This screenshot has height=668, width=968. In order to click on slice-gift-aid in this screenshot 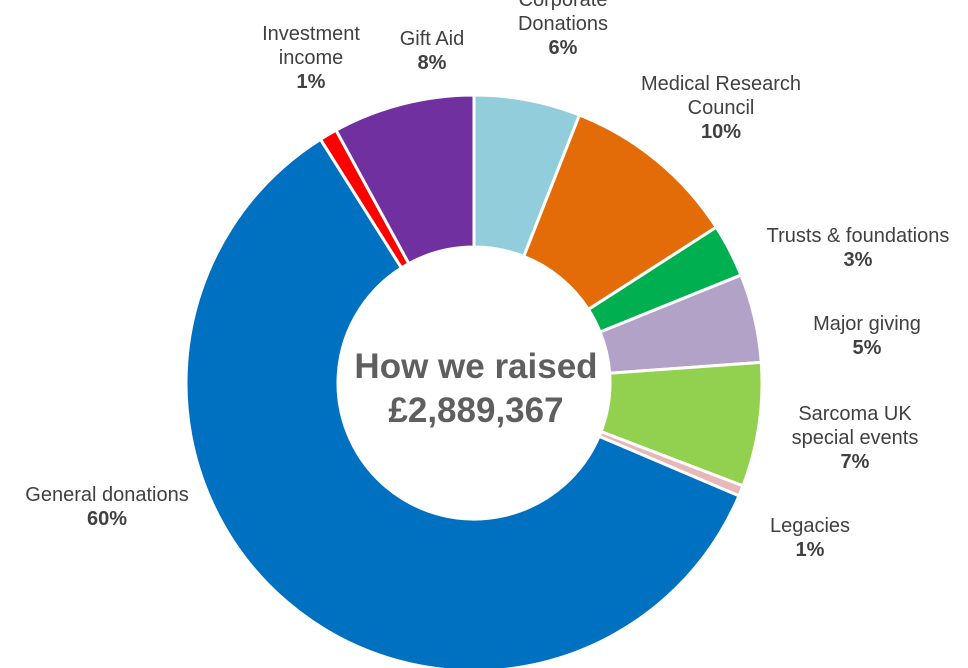, I will do `click(404, 179)`.